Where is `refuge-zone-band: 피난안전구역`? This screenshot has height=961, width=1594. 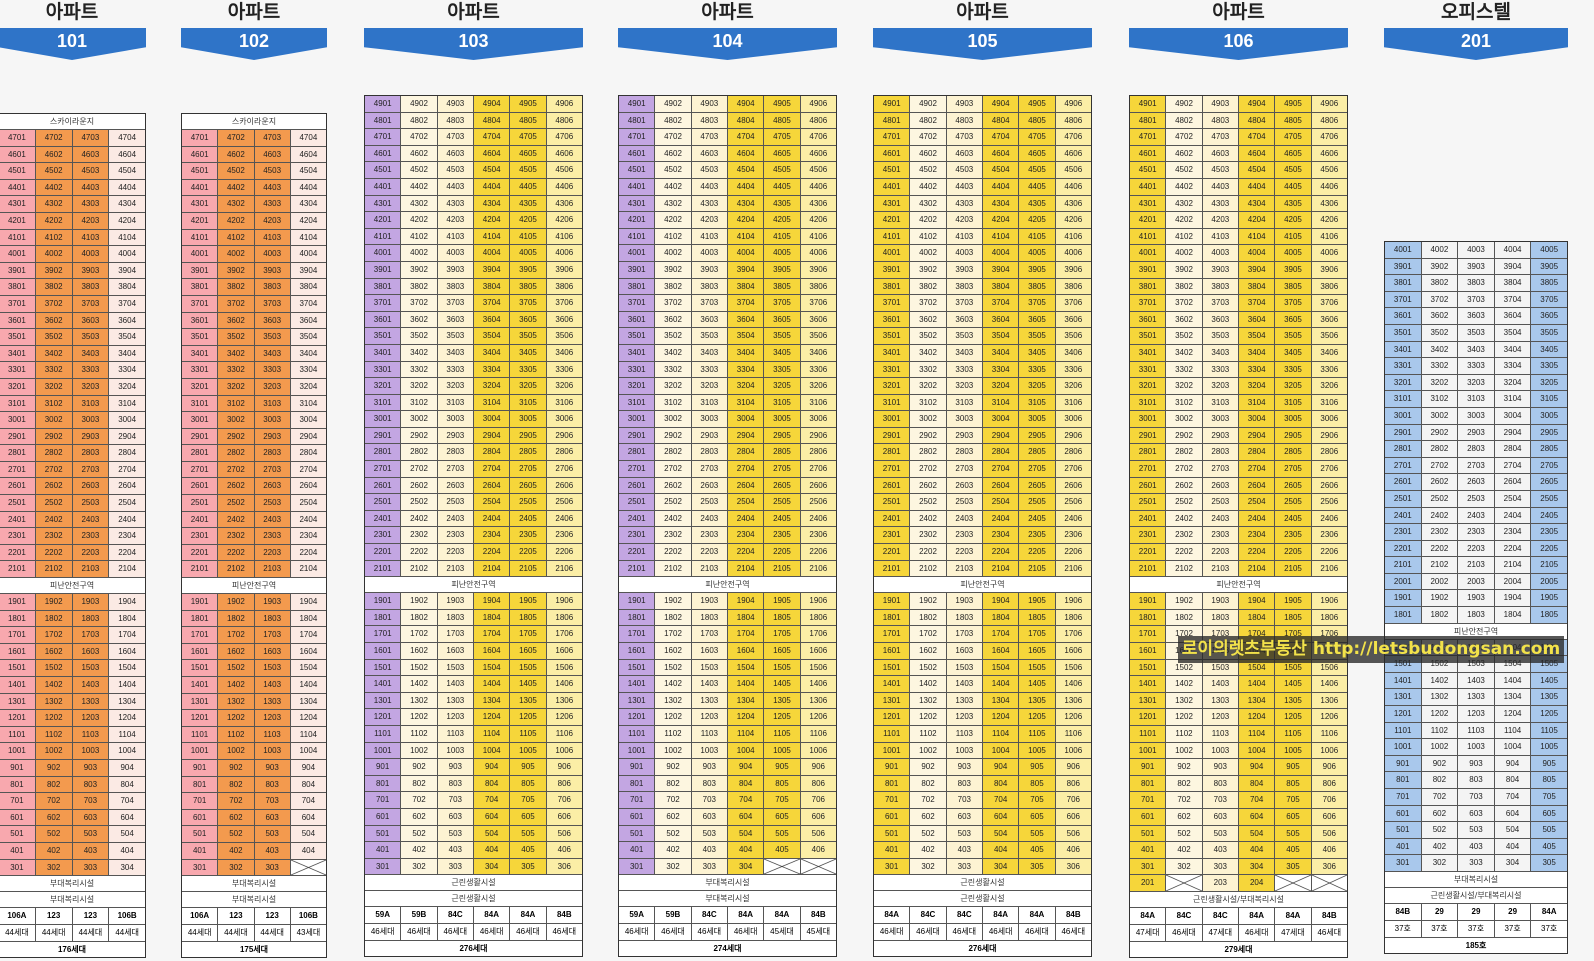 refuge-zone-band: 피난안전구역 is located at coordinates (982, 585).